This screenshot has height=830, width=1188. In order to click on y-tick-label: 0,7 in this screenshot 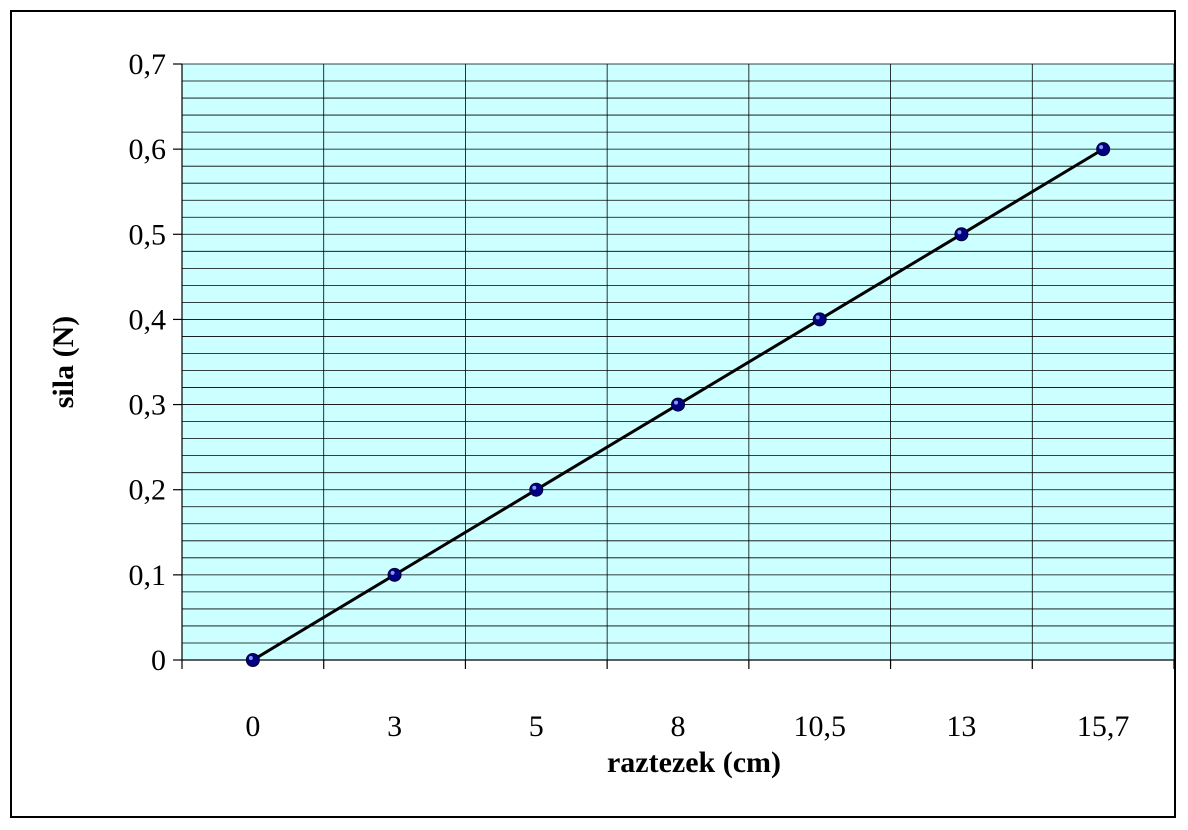, I will do `click(148, 64)`.